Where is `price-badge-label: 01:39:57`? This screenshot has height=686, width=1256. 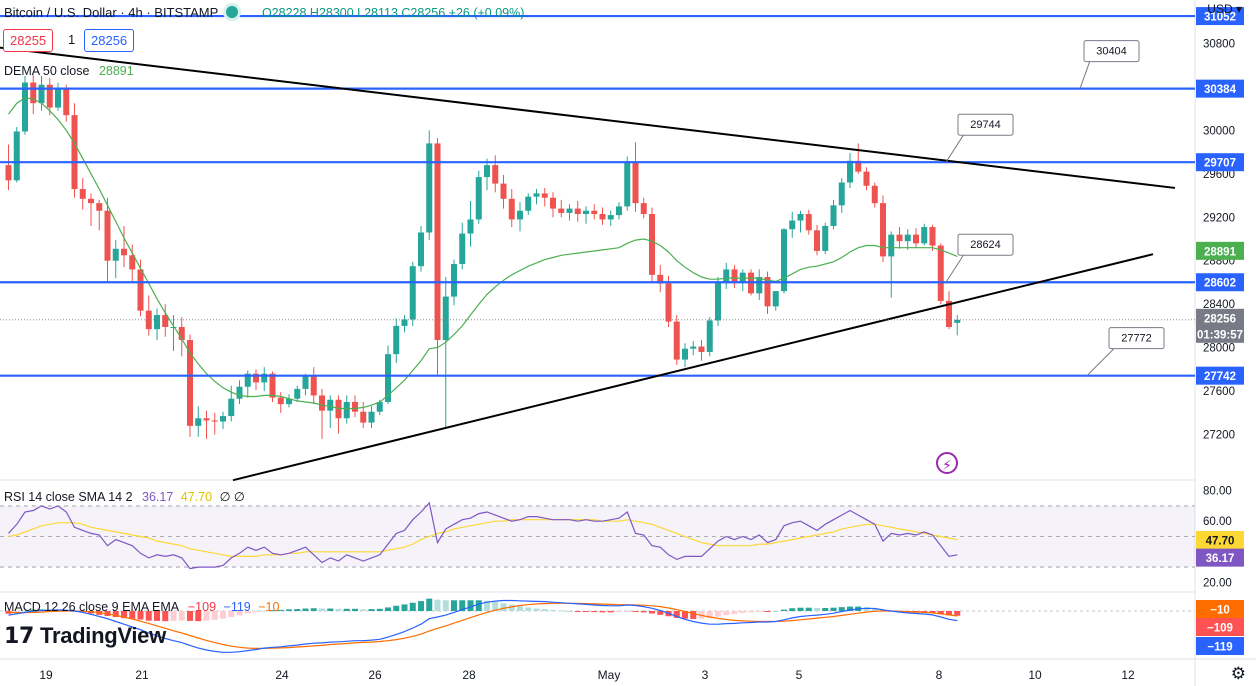 price-badge-label: 01:39:57 is located at coordinates (1220, 335).